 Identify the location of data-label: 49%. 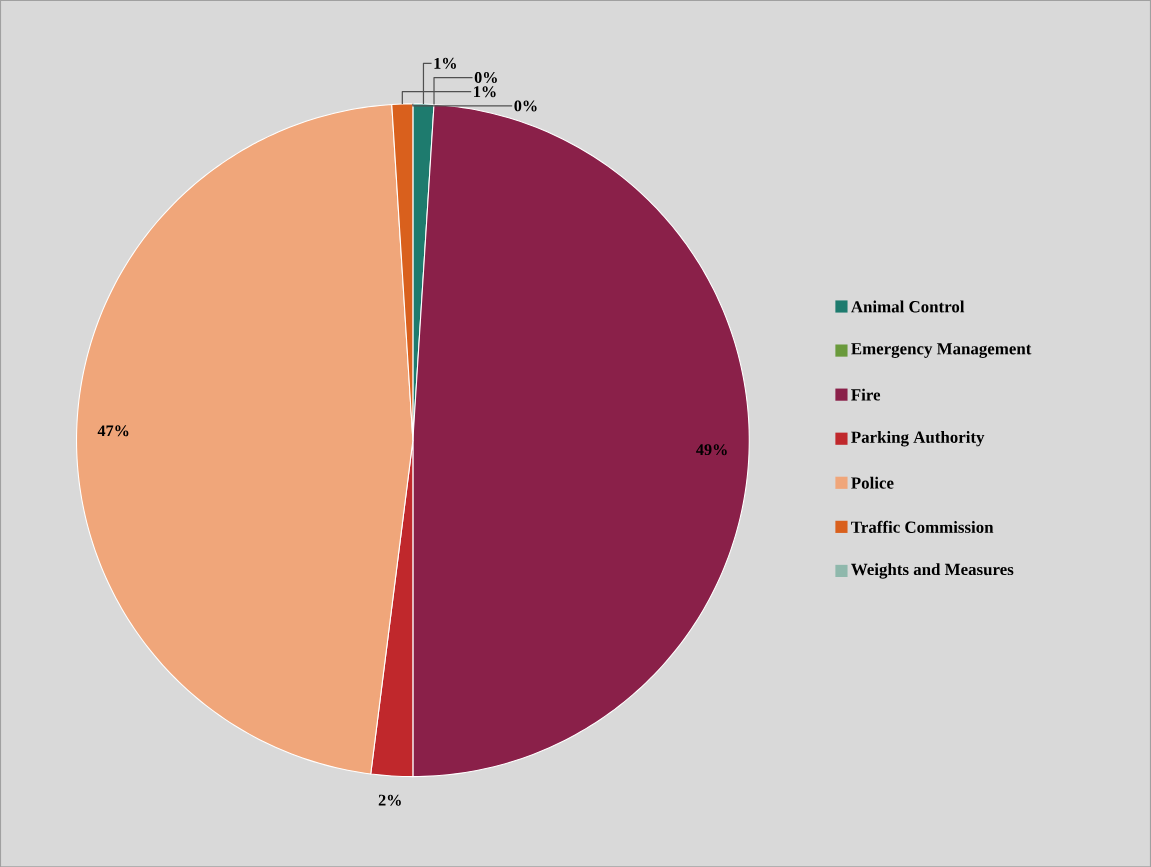
(711, 449).